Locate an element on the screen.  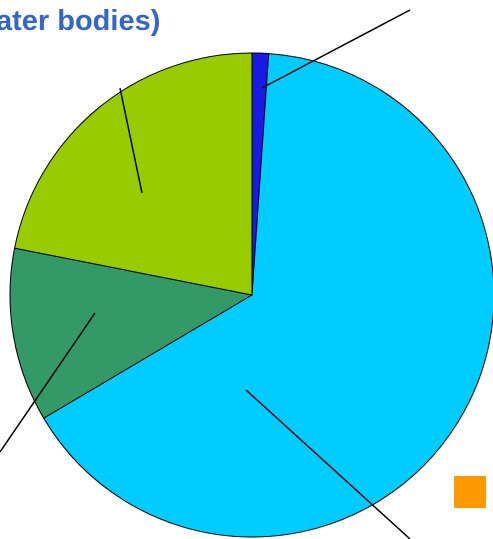
legend-marker is located at coordinates (470, 492).